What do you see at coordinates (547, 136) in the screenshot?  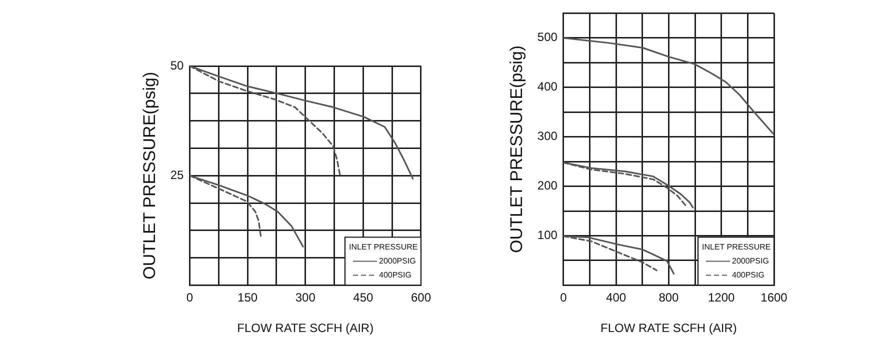 I see `y-tick-label: 300` at bounding box center [547, 136].